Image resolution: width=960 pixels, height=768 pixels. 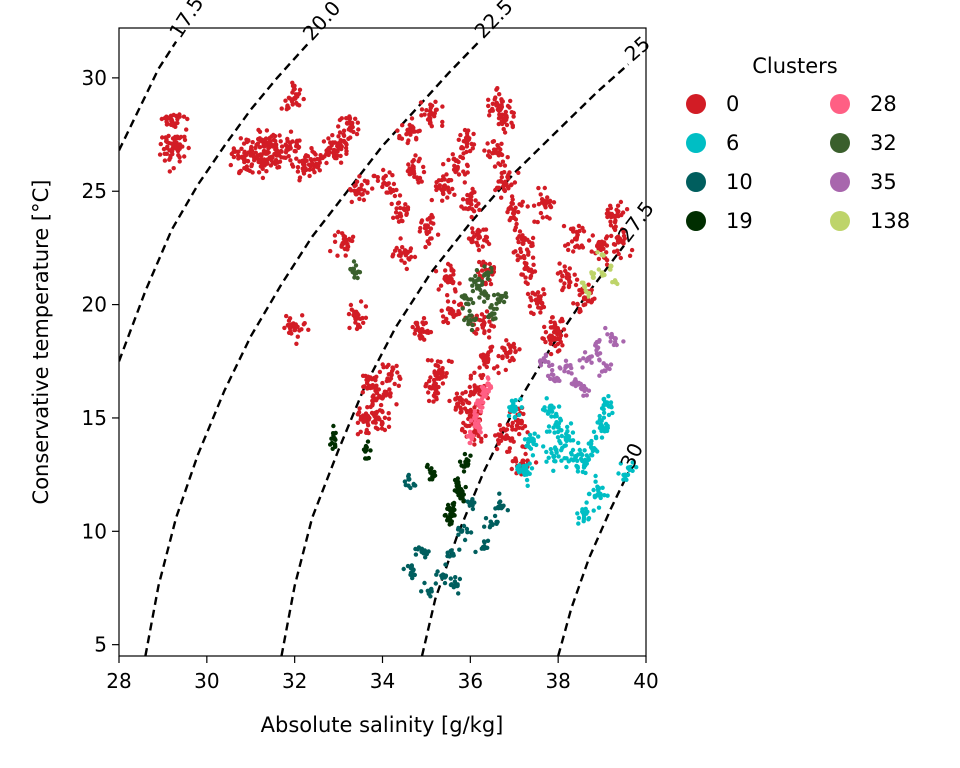 What do you see at coordinates (94, 531) in the screenshot?
I see `y-tick-label: 10` at bounding box center [94, 531].